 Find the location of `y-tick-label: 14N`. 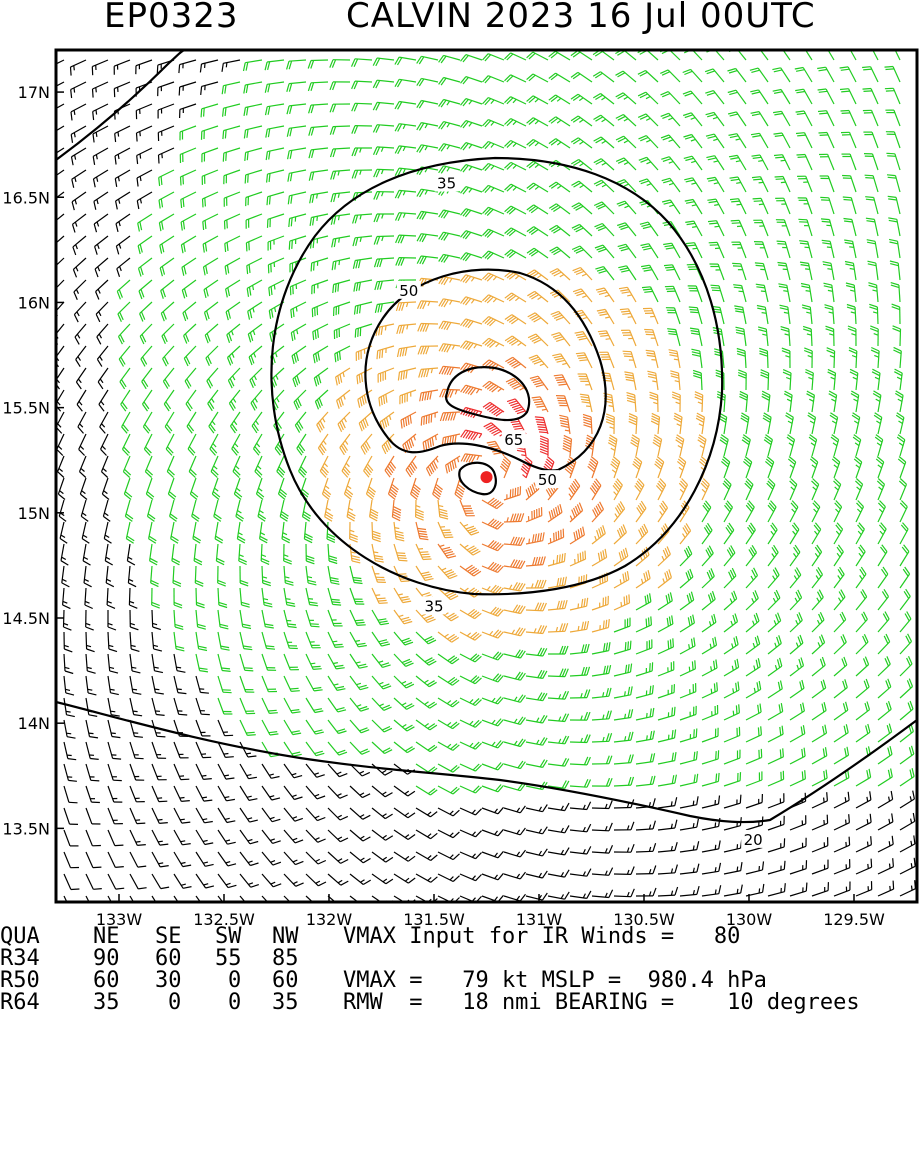

y-tick-label: 14N is located at coordinates (34, 723).